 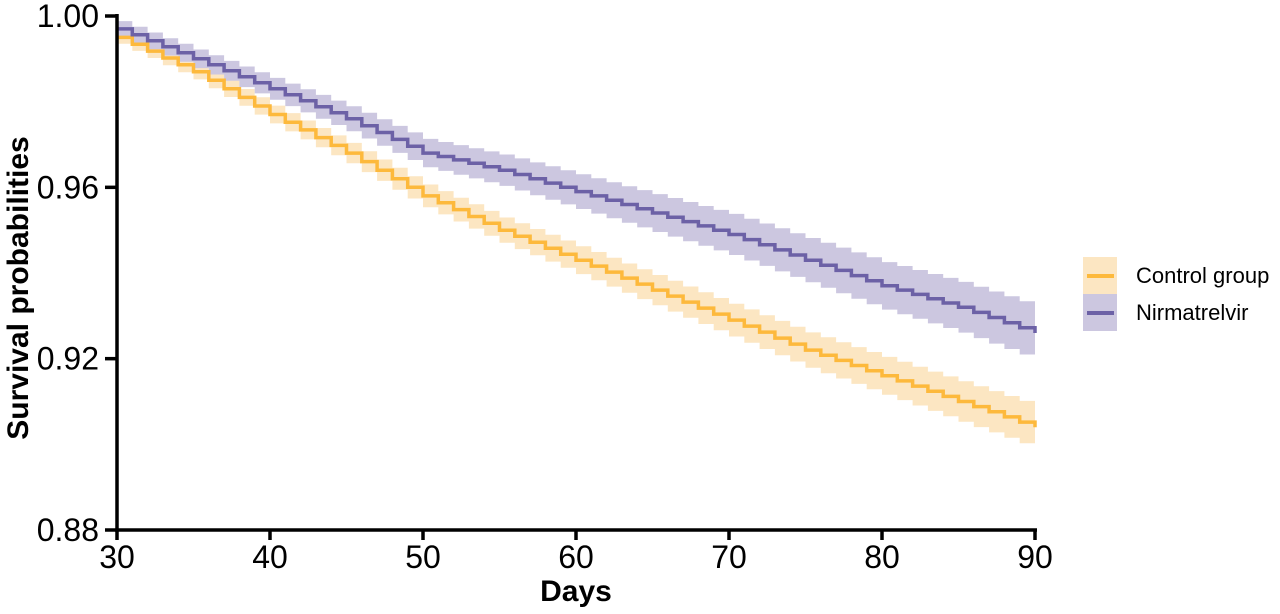 What do you see at coordinates (729, 557) in the screenshot?
I see `svg-text: 70` at bounding box center [729, 557].